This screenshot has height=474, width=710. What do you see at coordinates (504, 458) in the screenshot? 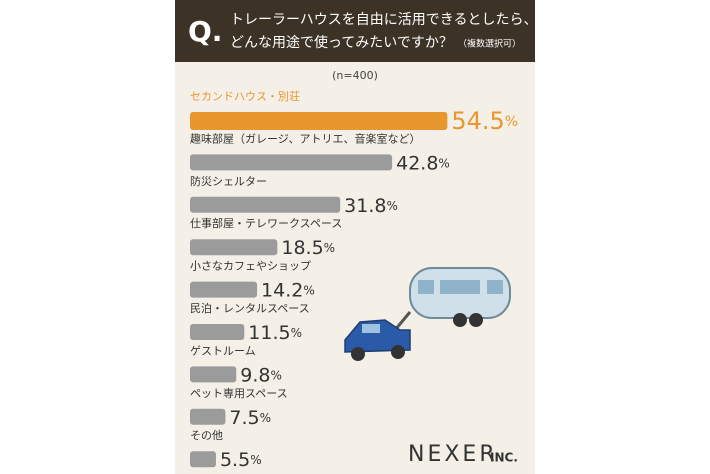
I see `logo-suffix: INC.` at bounding box center [504, 458].